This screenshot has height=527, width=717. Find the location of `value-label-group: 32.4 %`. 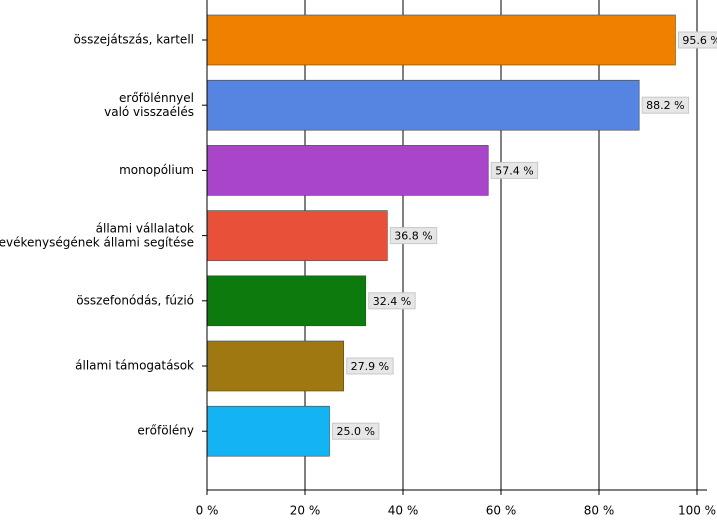

value-label-group: 32.4 % is located at coordinates (392, 301).